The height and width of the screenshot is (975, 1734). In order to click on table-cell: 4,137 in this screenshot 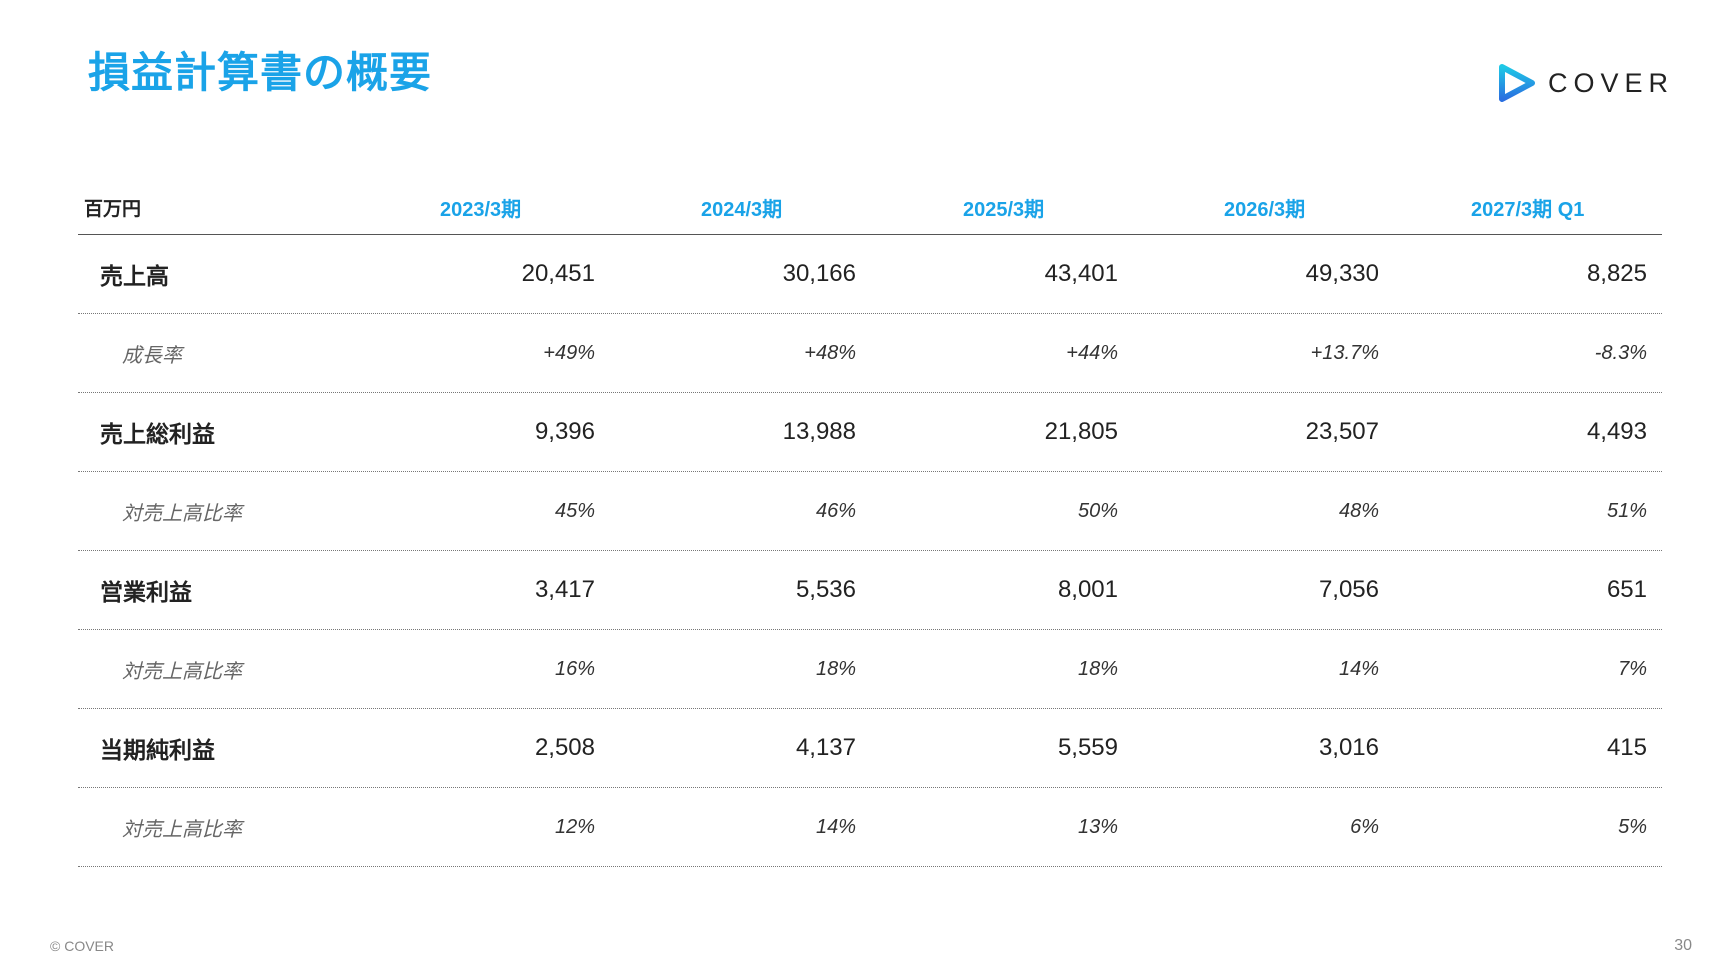, I will do `click(825, 747)`.